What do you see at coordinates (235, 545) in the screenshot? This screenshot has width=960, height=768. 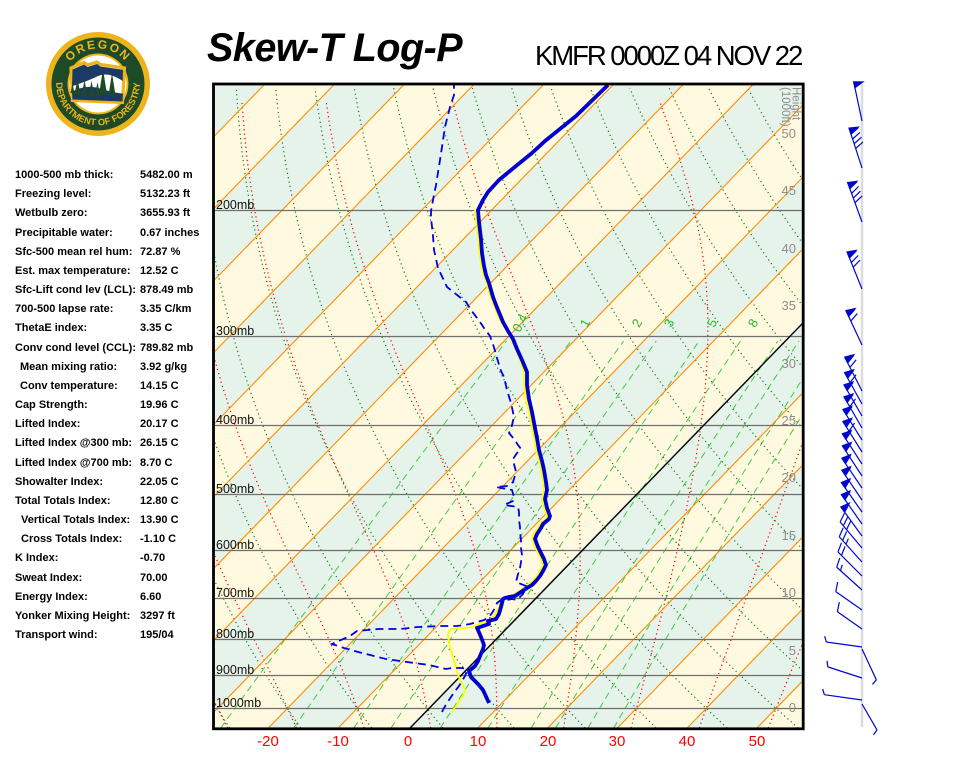 I see `svg-text: 600mb` at bounding box center [235, 545].